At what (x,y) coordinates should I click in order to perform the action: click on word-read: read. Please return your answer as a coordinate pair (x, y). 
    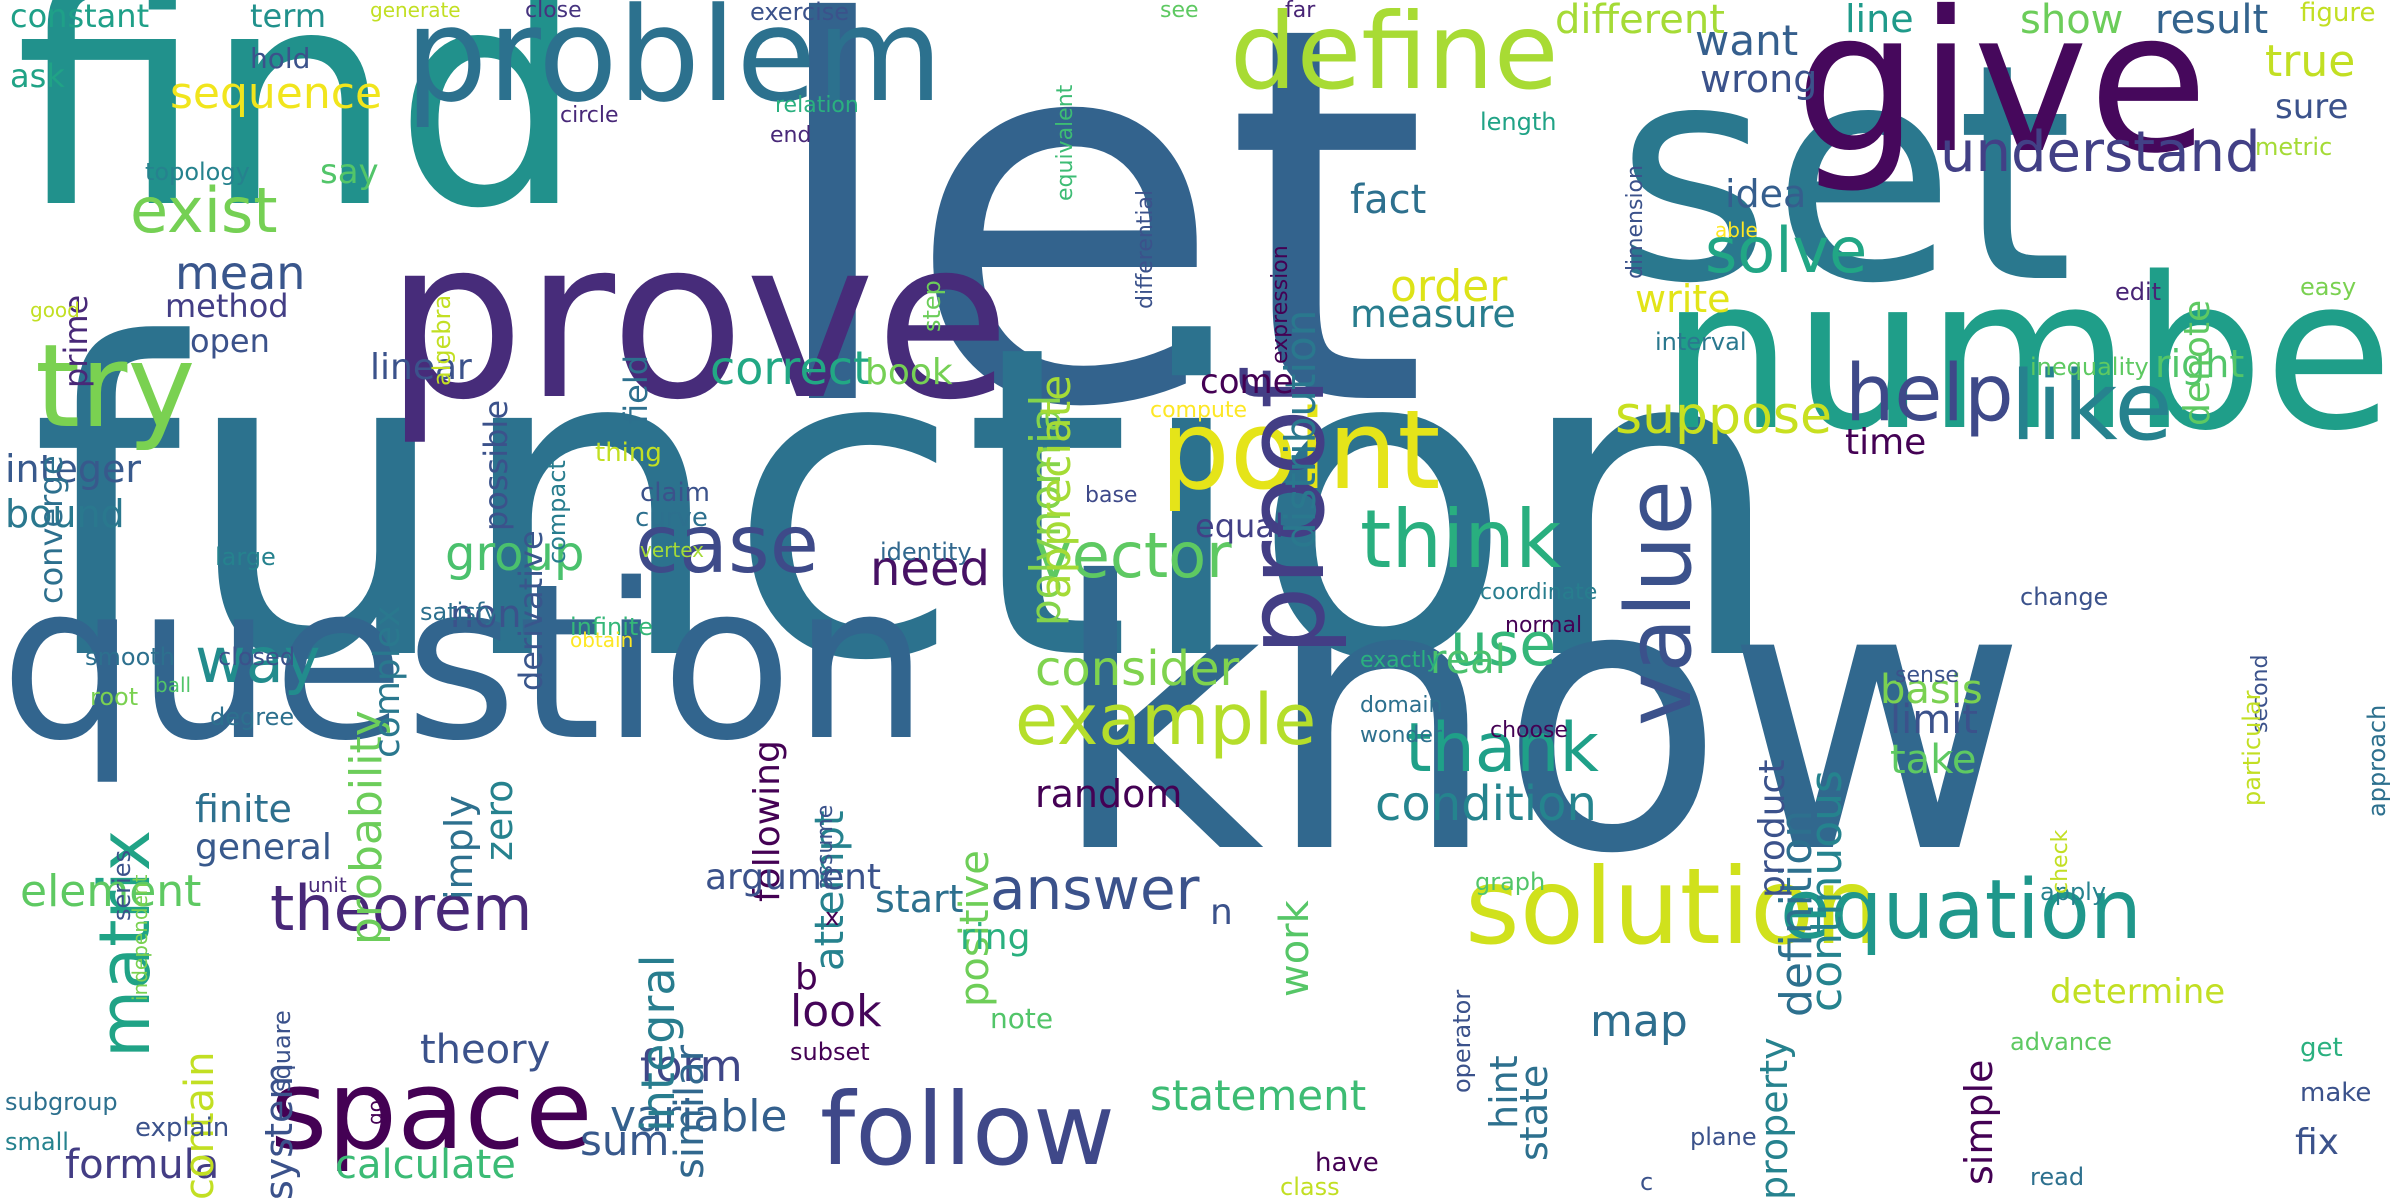
    Looking at the image, I should click on (2057, 1177).